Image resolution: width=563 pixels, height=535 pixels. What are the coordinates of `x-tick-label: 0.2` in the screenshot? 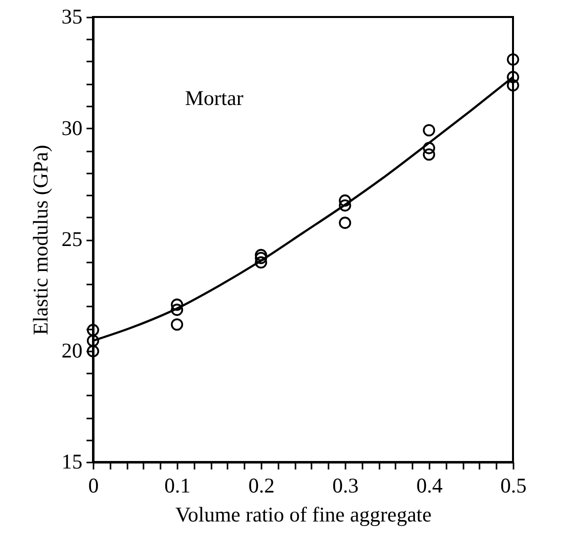 It's located at (261, 486).